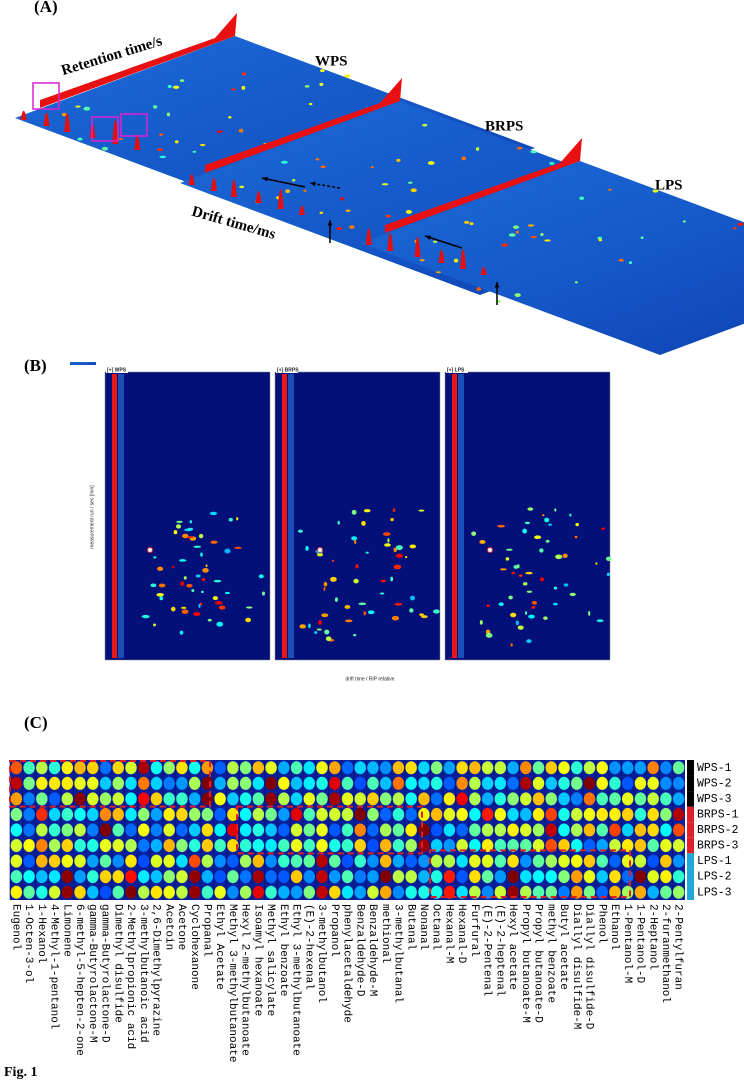  I want to click on title-bg, so click(457, 370).